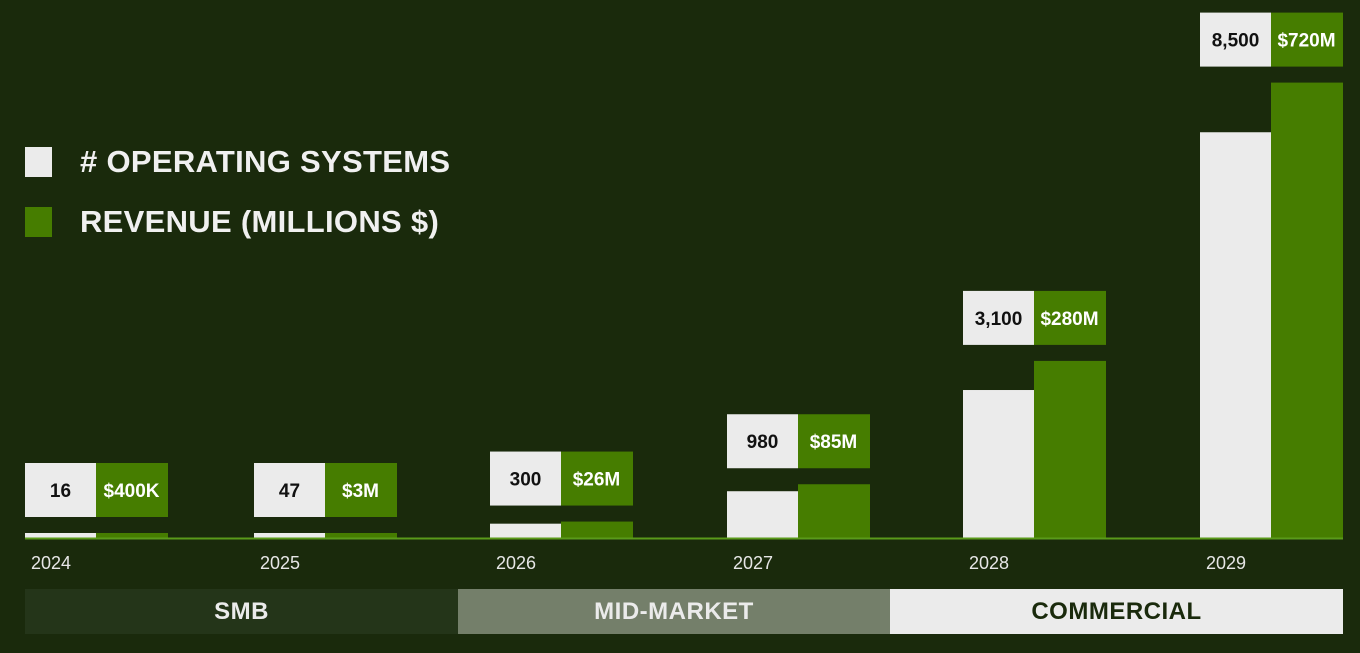 The image size is (1360, 653). Describe the element at coordinates (361, 535) in the screenshot. I see `bar-revenue-2025` at that location.